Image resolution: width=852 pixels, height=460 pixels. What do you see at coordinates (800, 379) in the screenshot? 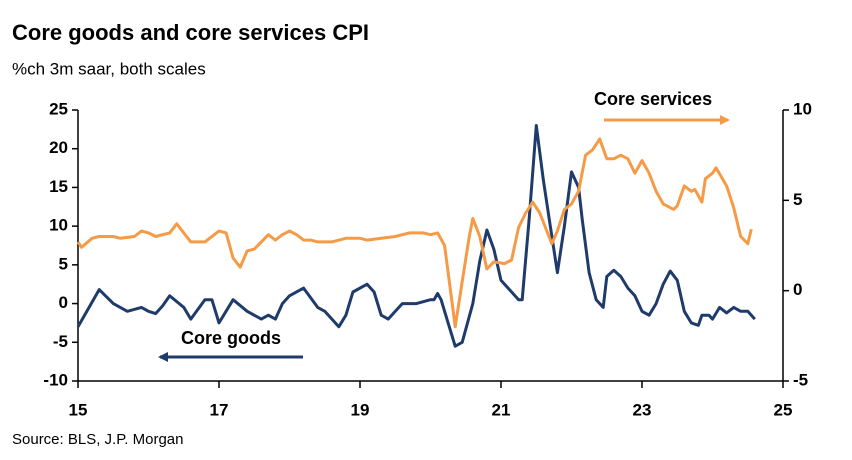
I see `y2-tick-label: -5` at bounding box center [800, 379].